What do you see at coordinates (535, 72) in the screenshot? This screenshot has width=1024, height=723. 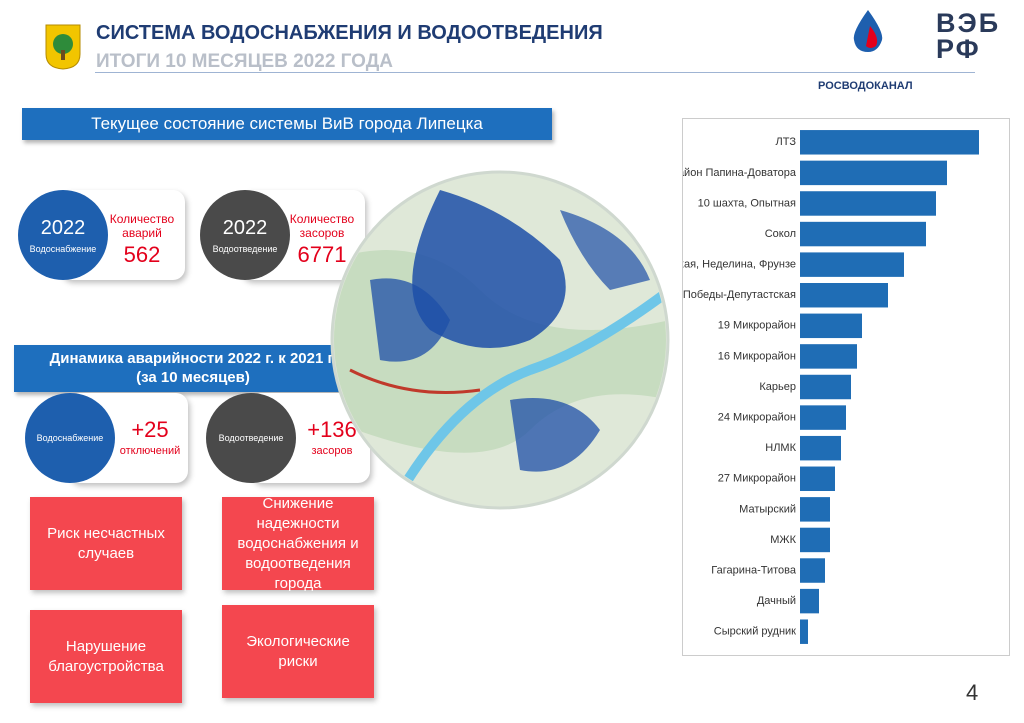 I see `header-rule` at bounding box center [535, 72].